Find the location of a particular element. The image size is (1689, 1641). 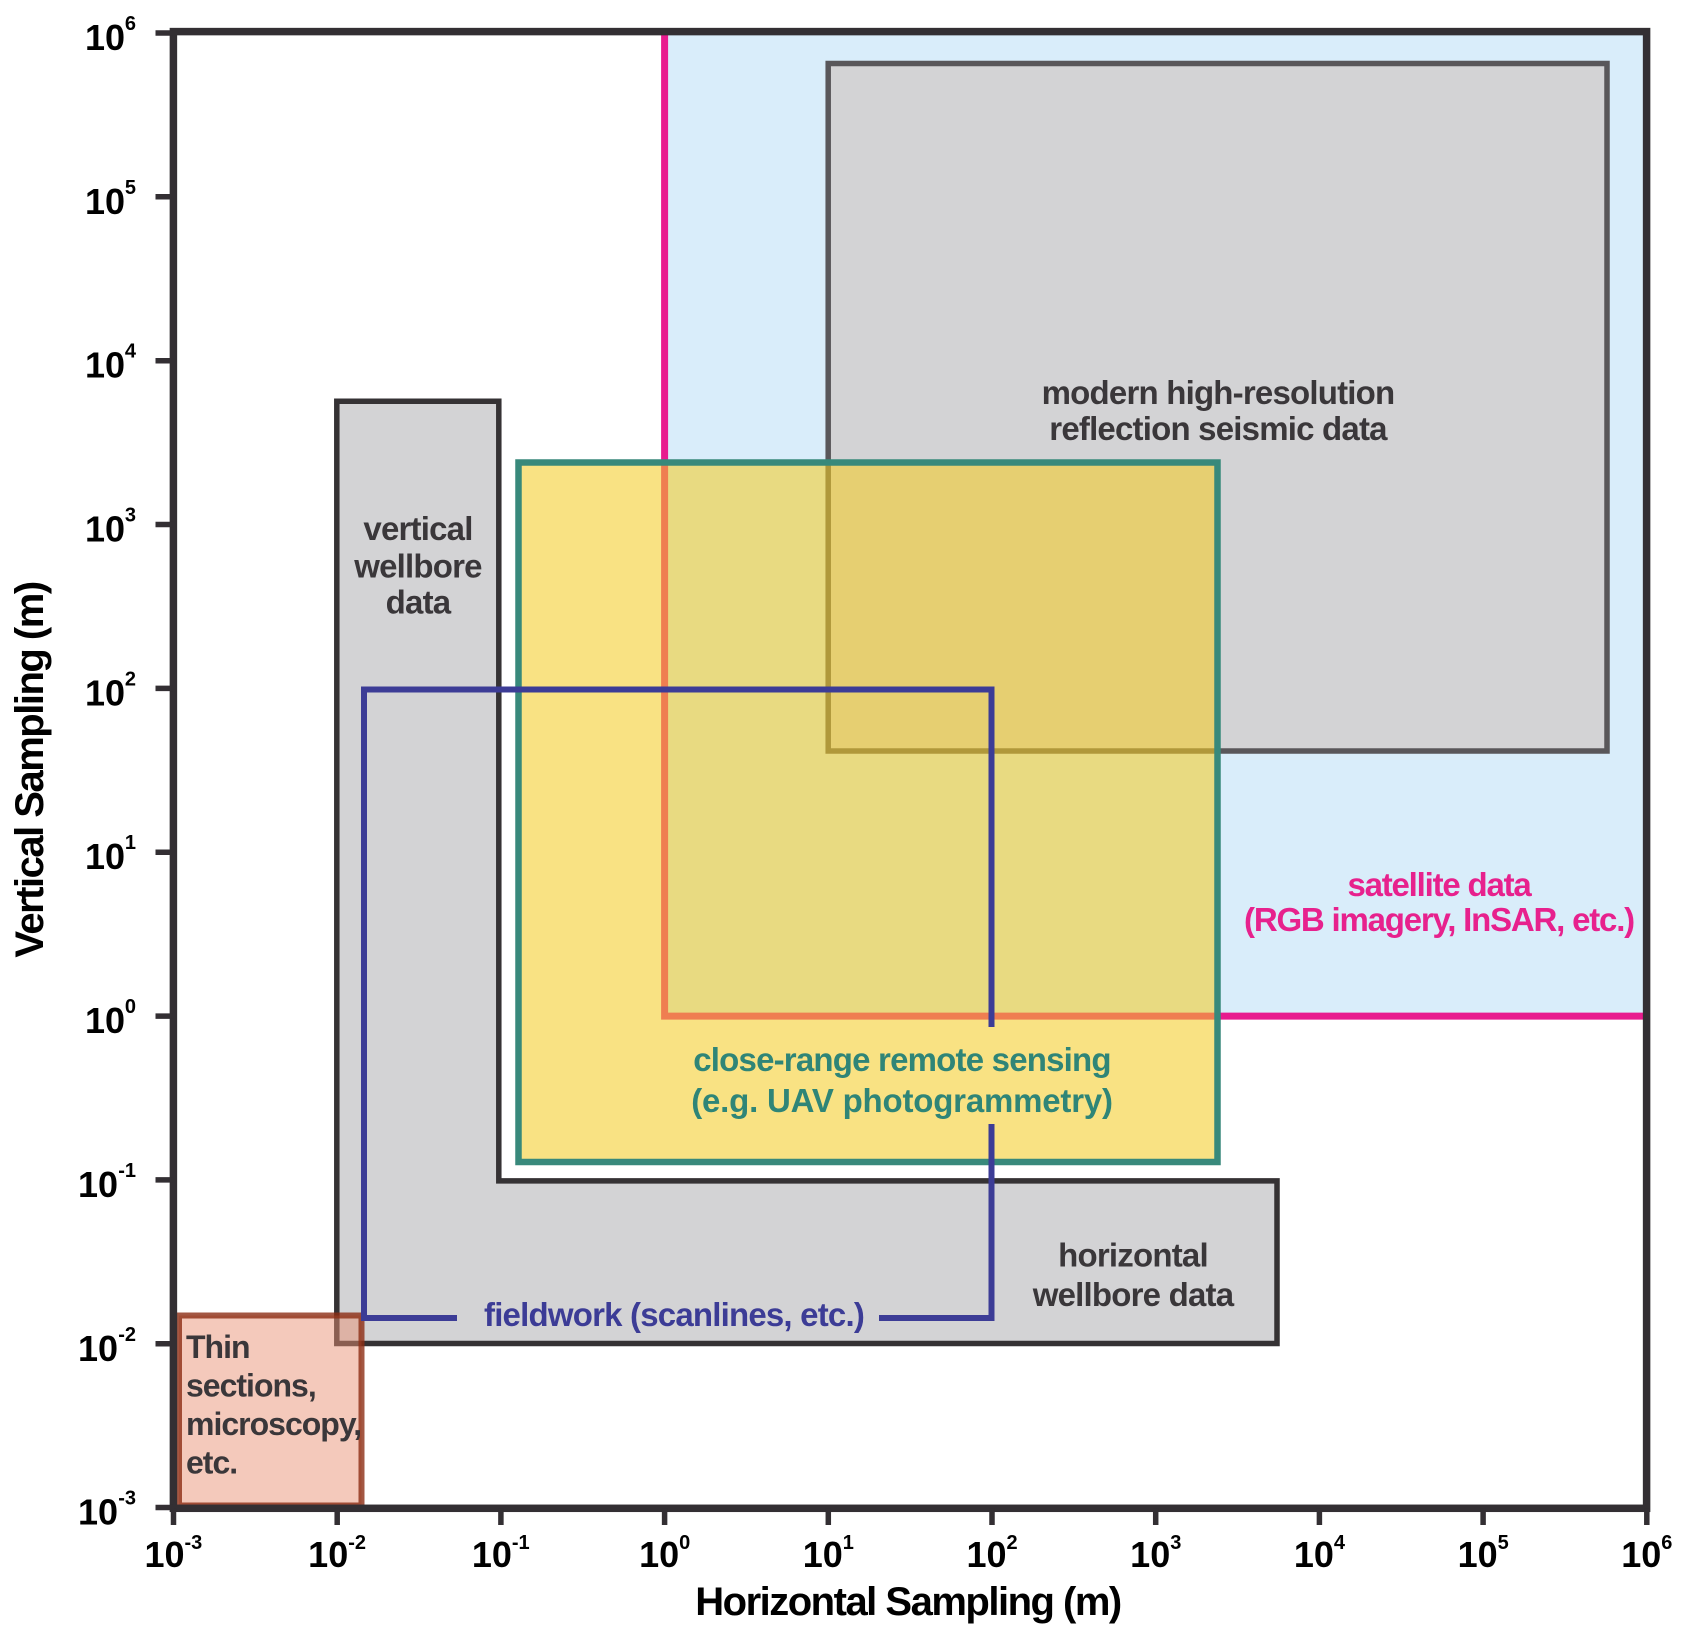

svg-text: microscopy, is located at coordinates (273, 1424).